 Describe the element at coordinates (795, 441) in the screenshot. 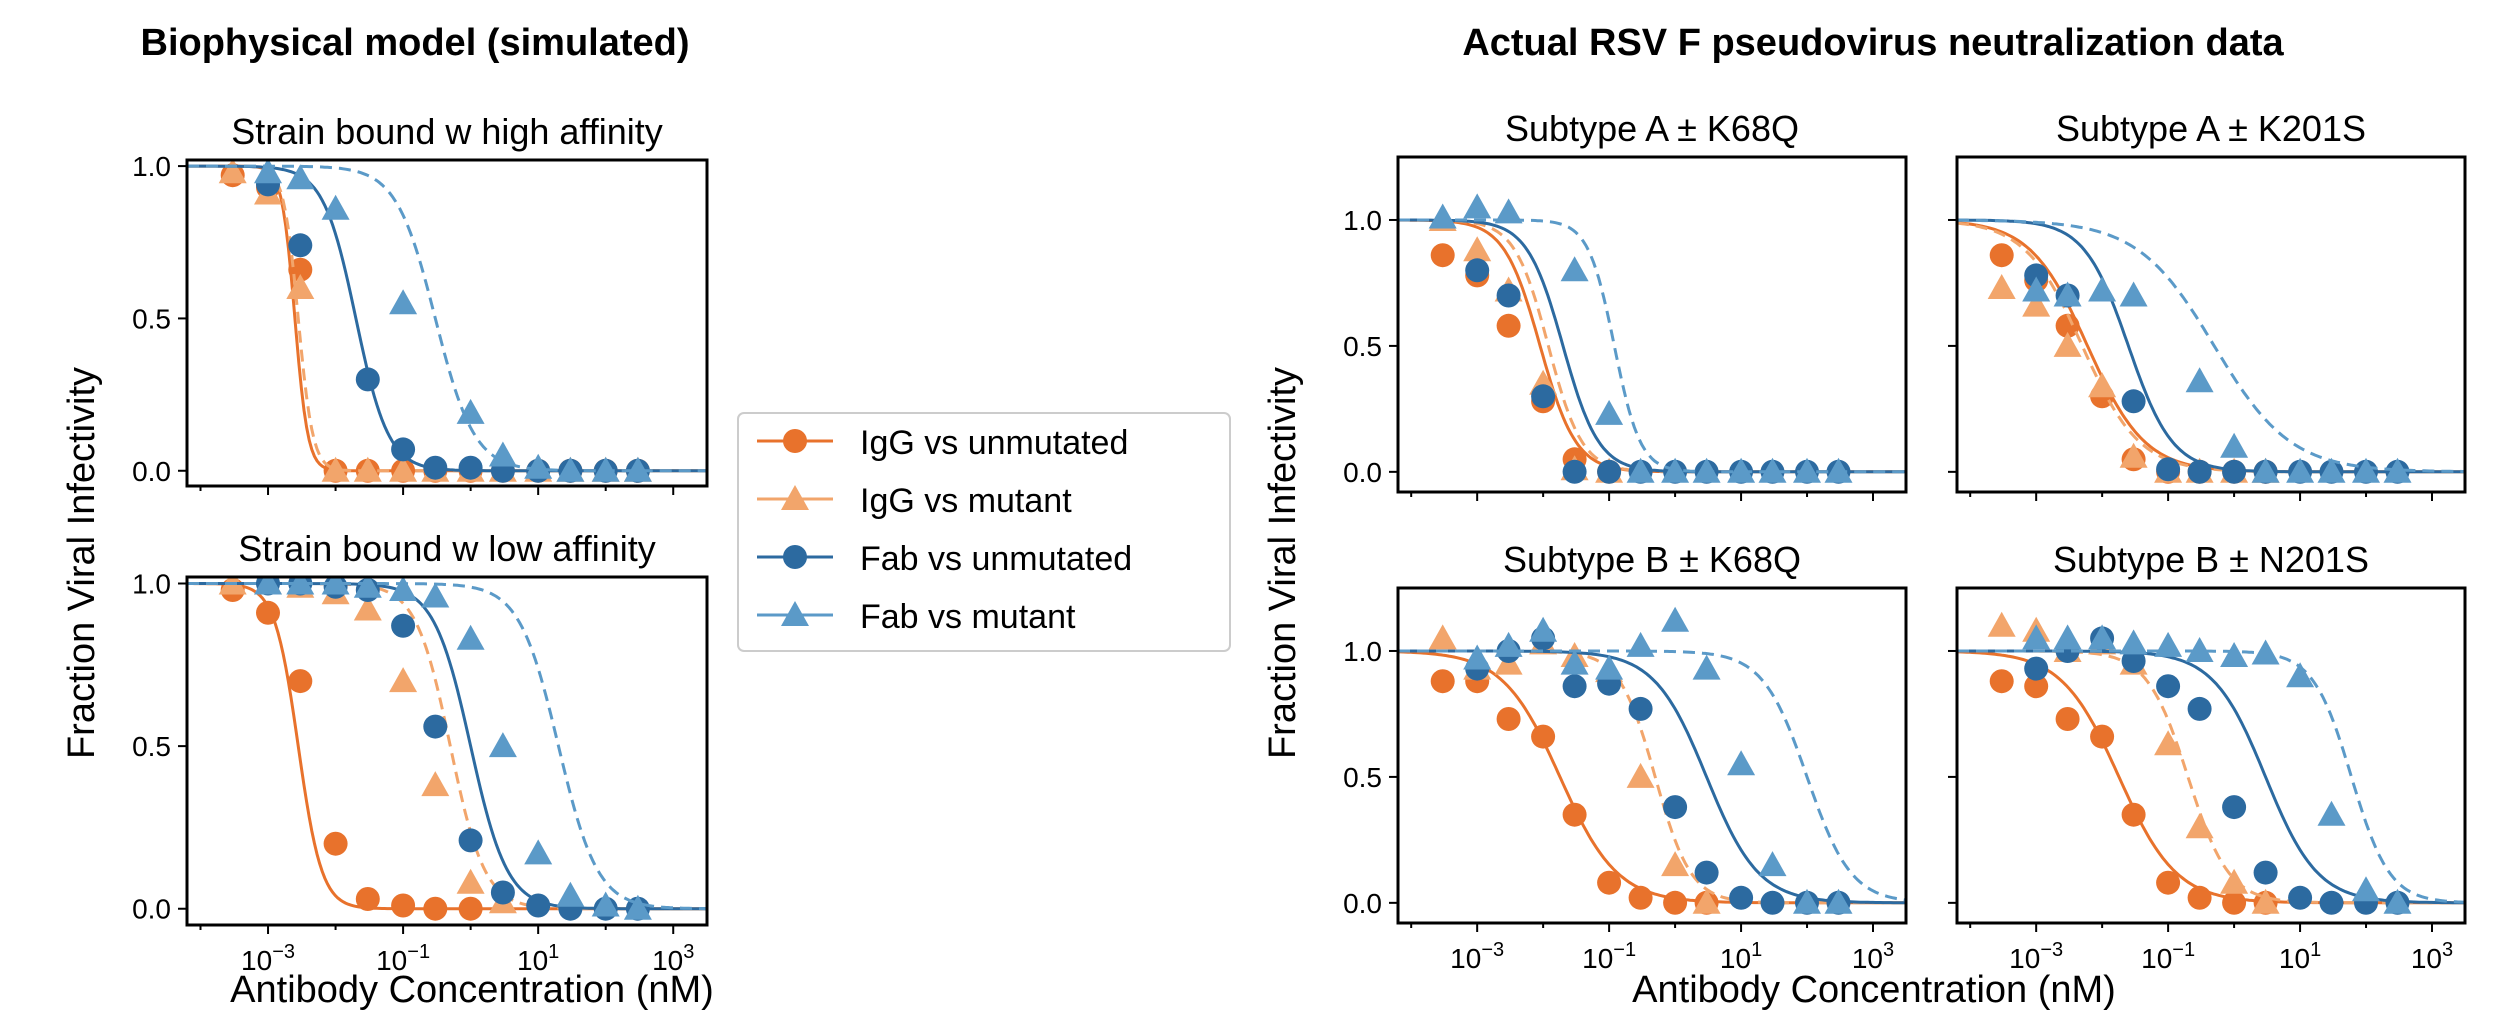

I see `legend-marker-igg-unmutated` at that location.